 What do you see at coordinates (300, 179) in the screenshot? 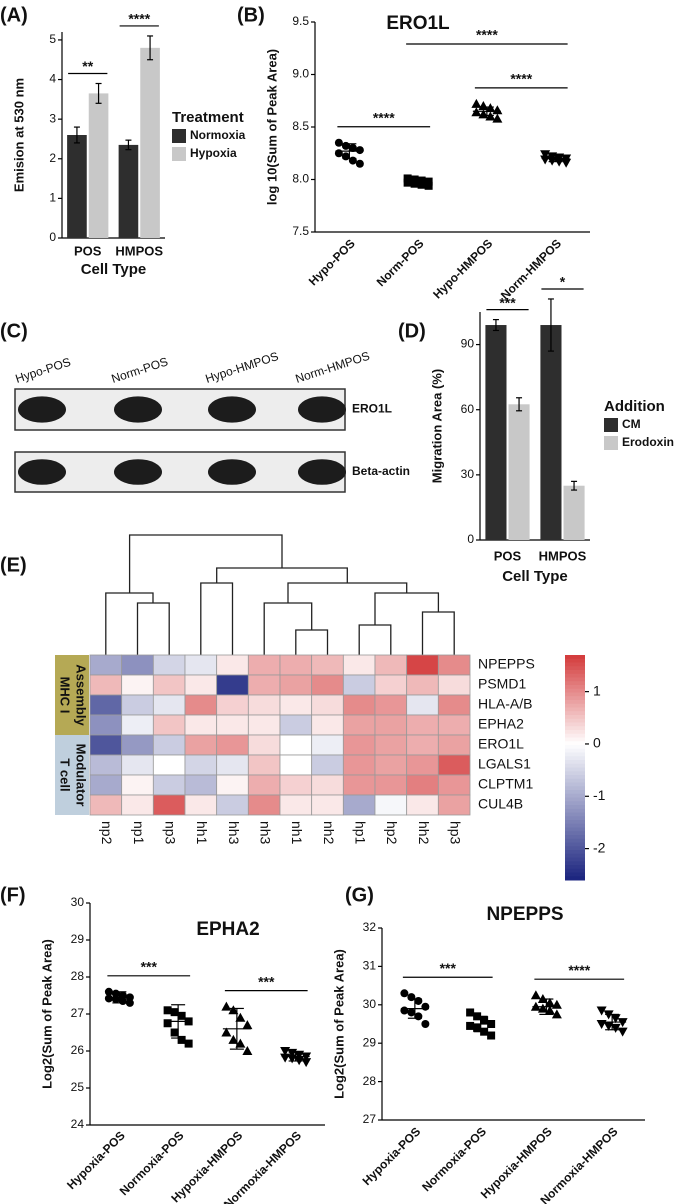
I see `y-tick-label: 8.0` at bounding box center [300, 179].